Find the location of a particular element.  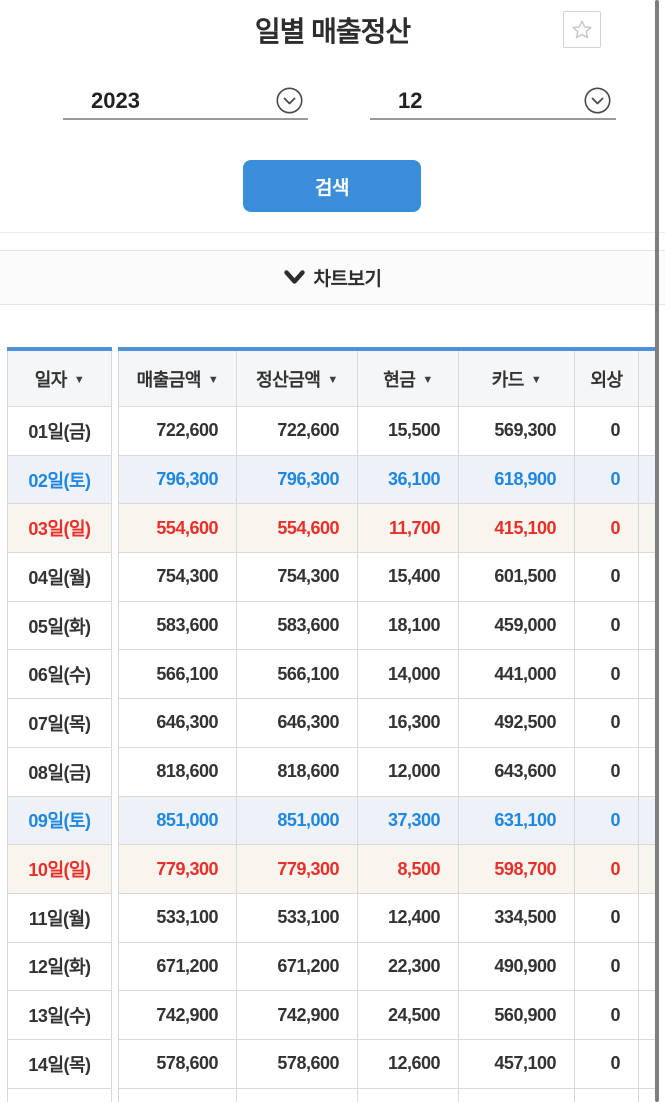

sales-cell is located at coordinates (177, 1095).